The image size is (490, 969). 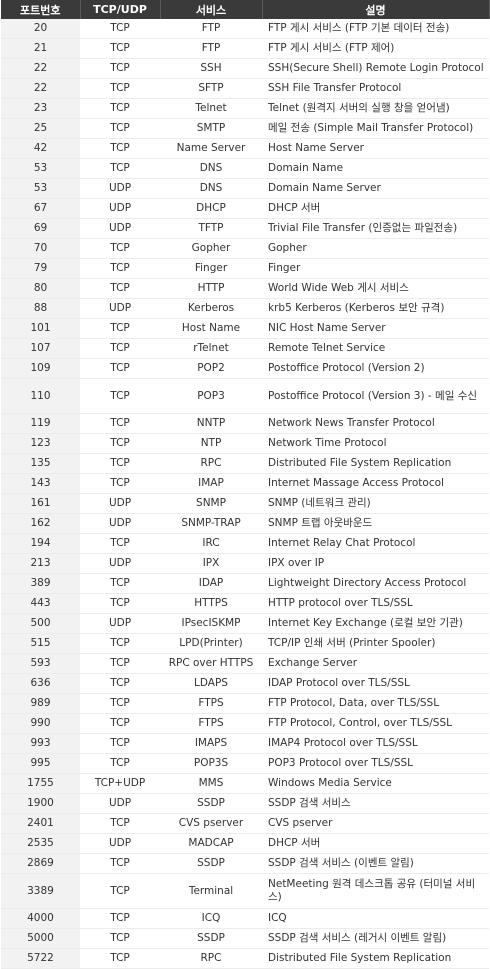 What do you see at coordinates (211, 483) in the screenshot?
I see `service-cell: IMAP` at bounding box center [211, 483].